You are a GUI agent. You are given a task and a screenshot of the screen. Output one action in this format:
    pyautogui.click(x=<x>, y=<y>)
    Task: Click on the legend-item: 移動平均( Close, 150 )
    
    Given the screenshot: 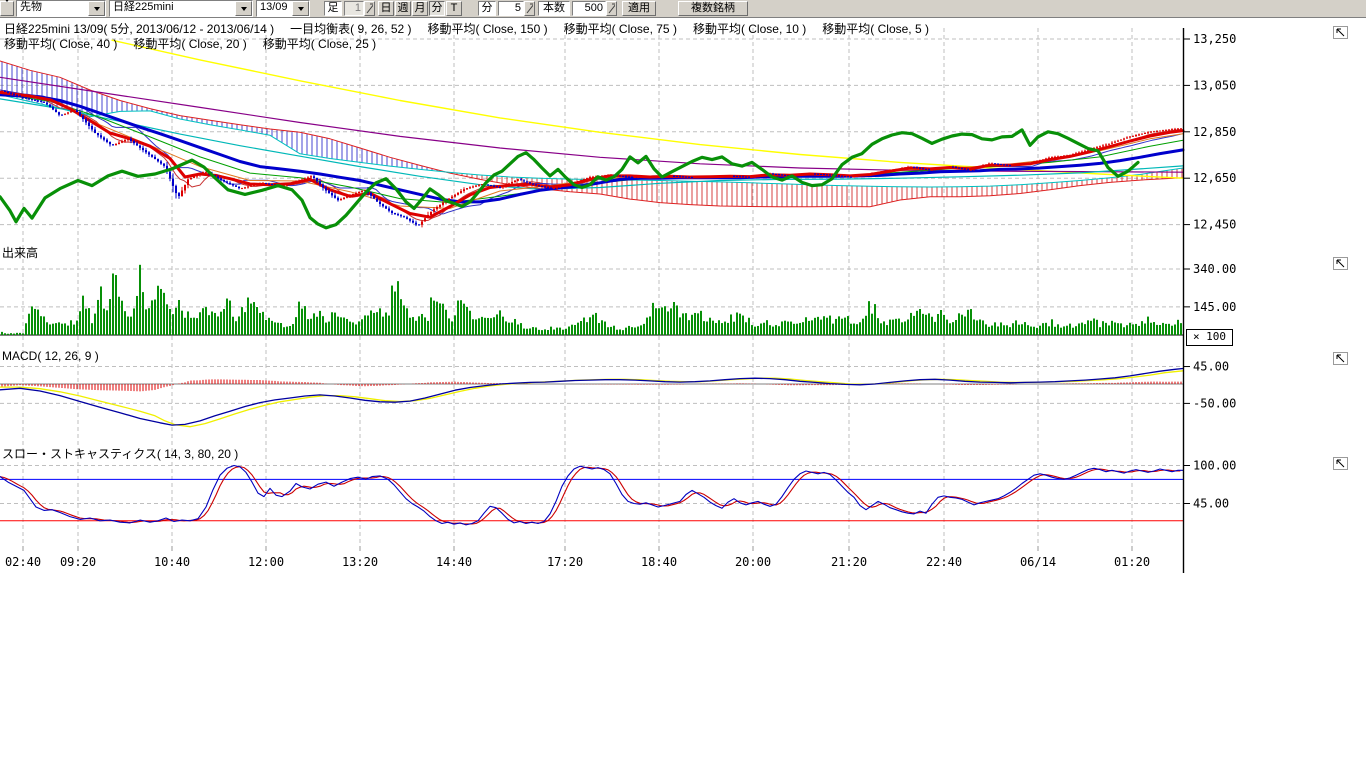 What is the action you would take?
    pyautogui.click(x=487, y=29)
    